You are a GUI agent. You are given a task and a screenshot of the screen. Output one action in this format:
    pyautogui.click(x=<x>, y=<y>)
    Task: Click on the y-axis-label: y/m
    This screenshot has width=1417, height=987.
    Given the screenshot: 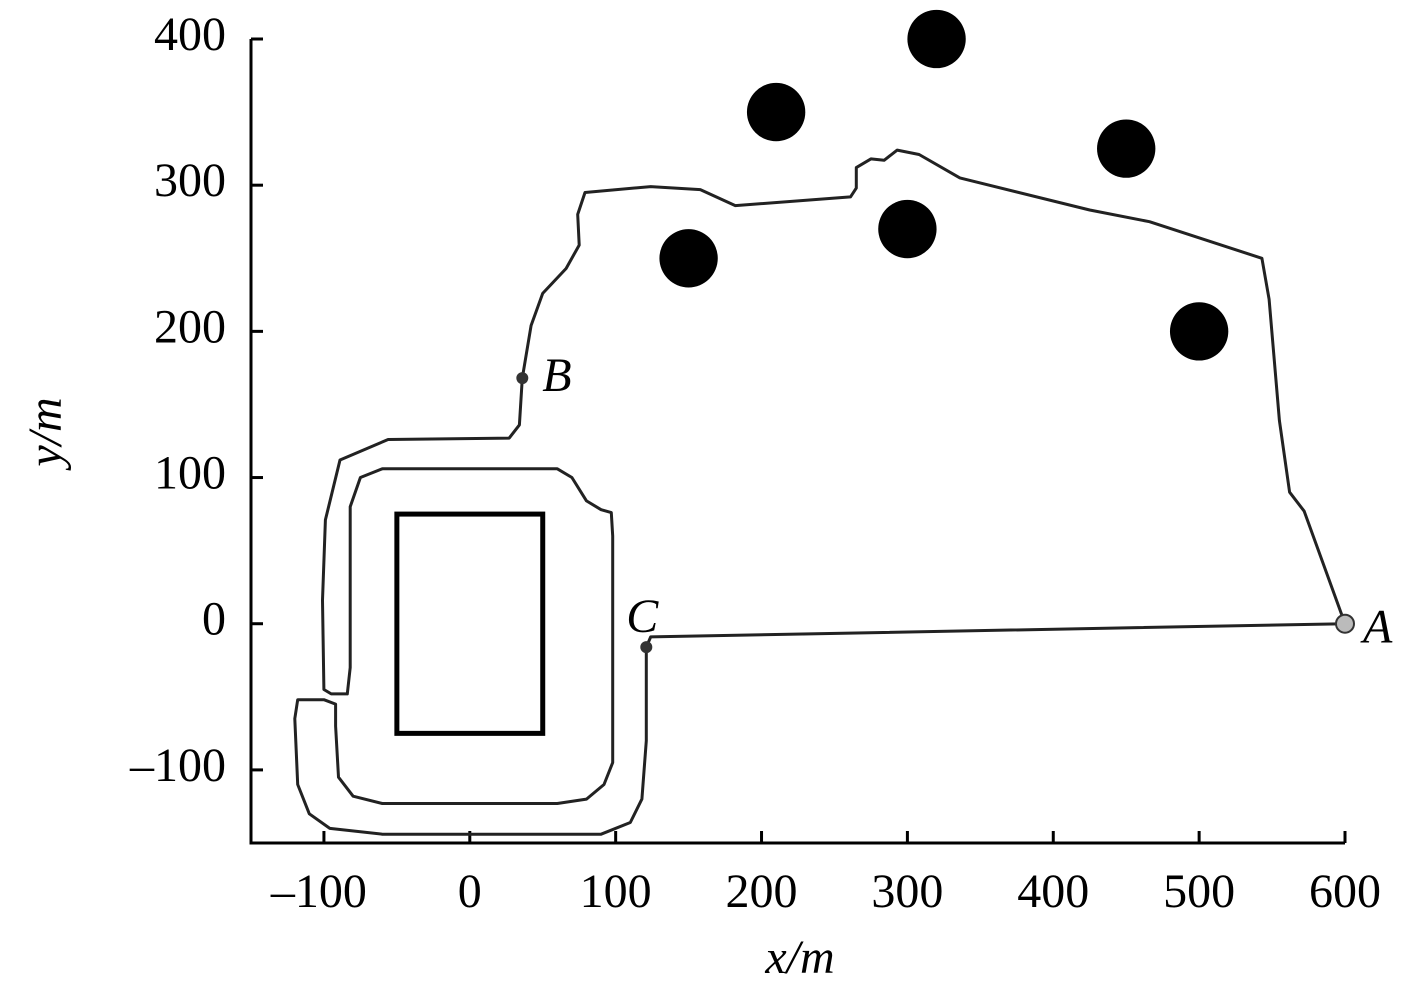 What is the action you would take?
    pyautogui.click(x=45, y=434)
    